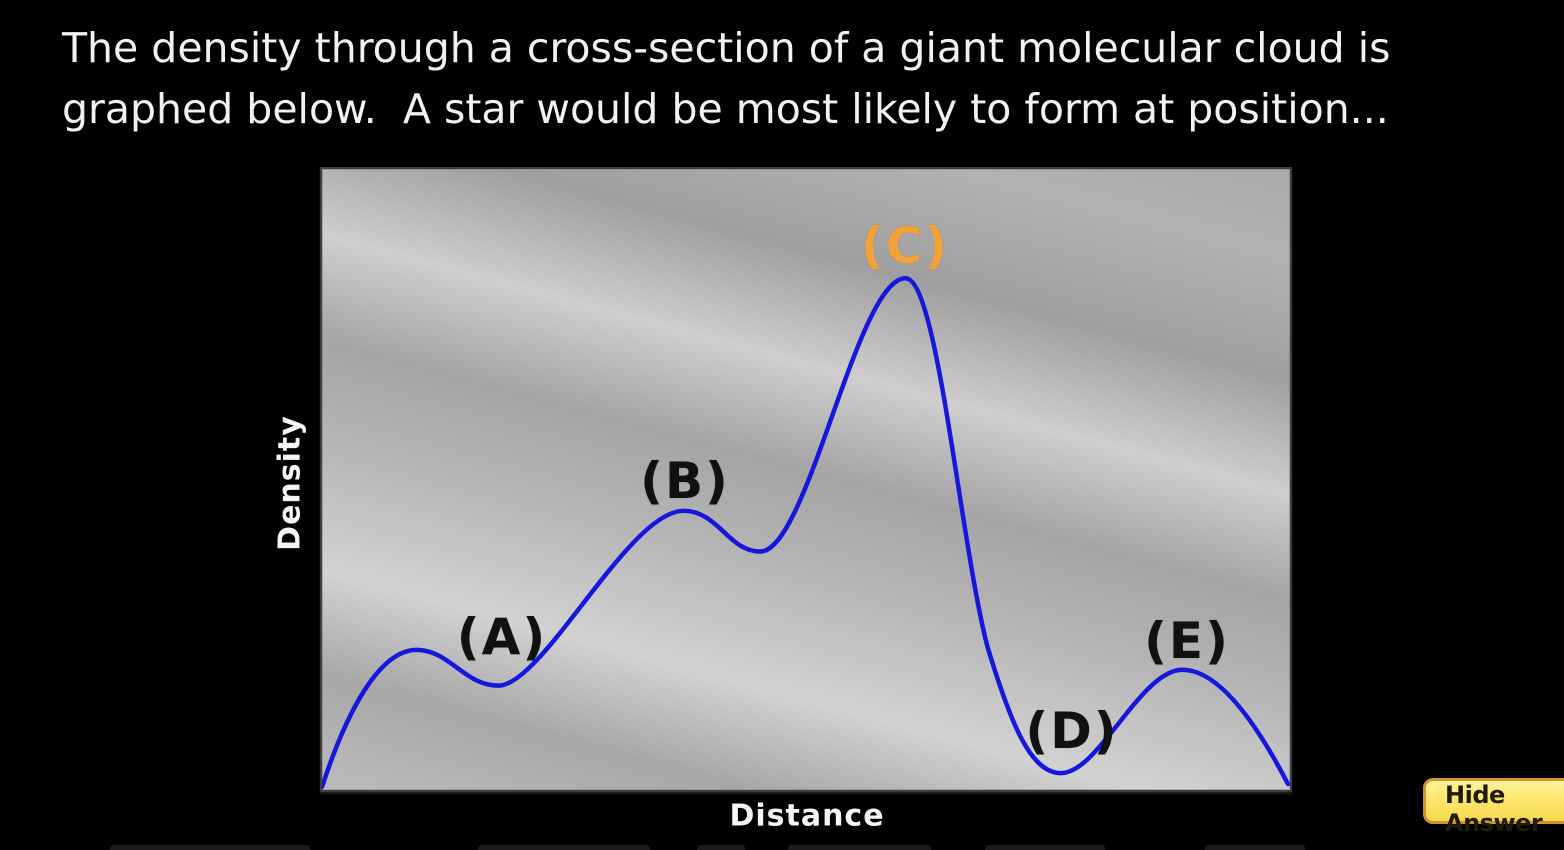 The height and width of the screenshot is (850, 1564). Describe the element at coordinates (685, 481) in the screenshot. I see `point-label-b: (B)` at that location.